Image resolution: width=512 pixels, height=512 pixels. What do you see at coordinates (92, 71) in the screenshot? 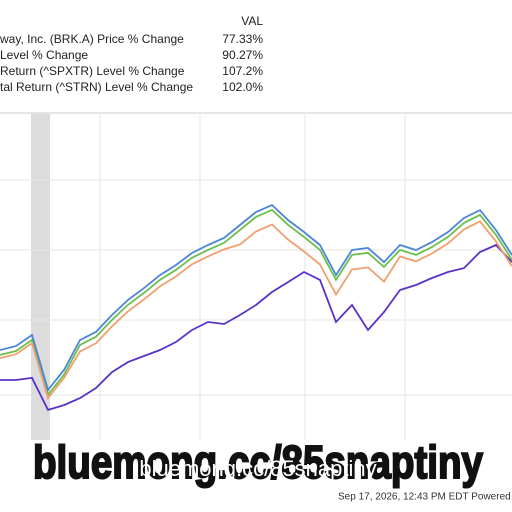
I see `legend-label: Return (^SPXTR) Level % Change` at bounding box center [92, 71].